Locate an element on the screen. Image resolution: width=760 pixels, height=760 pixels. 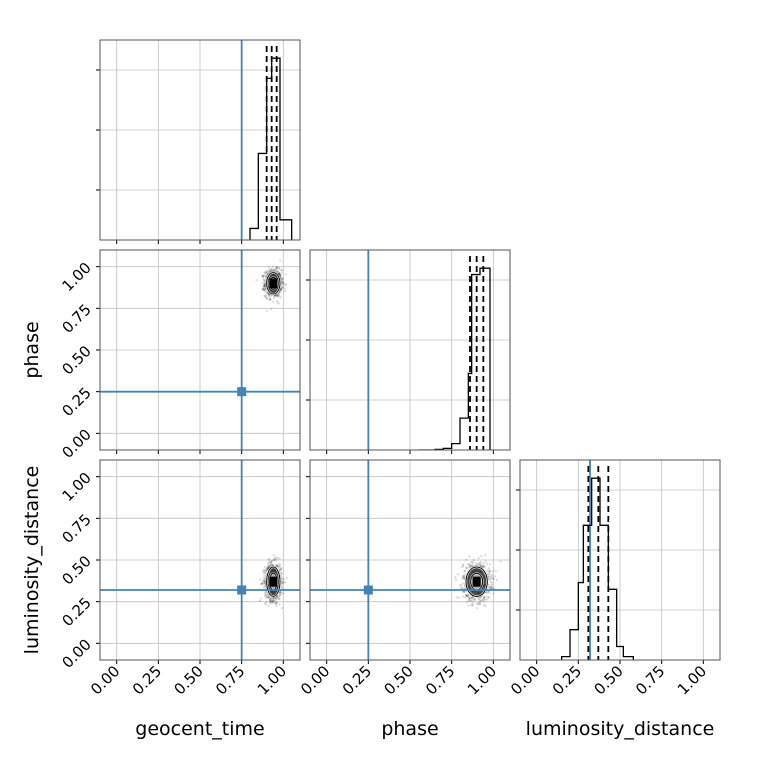
y-tick-label: 0.00 is located at coordinates (76, 443).